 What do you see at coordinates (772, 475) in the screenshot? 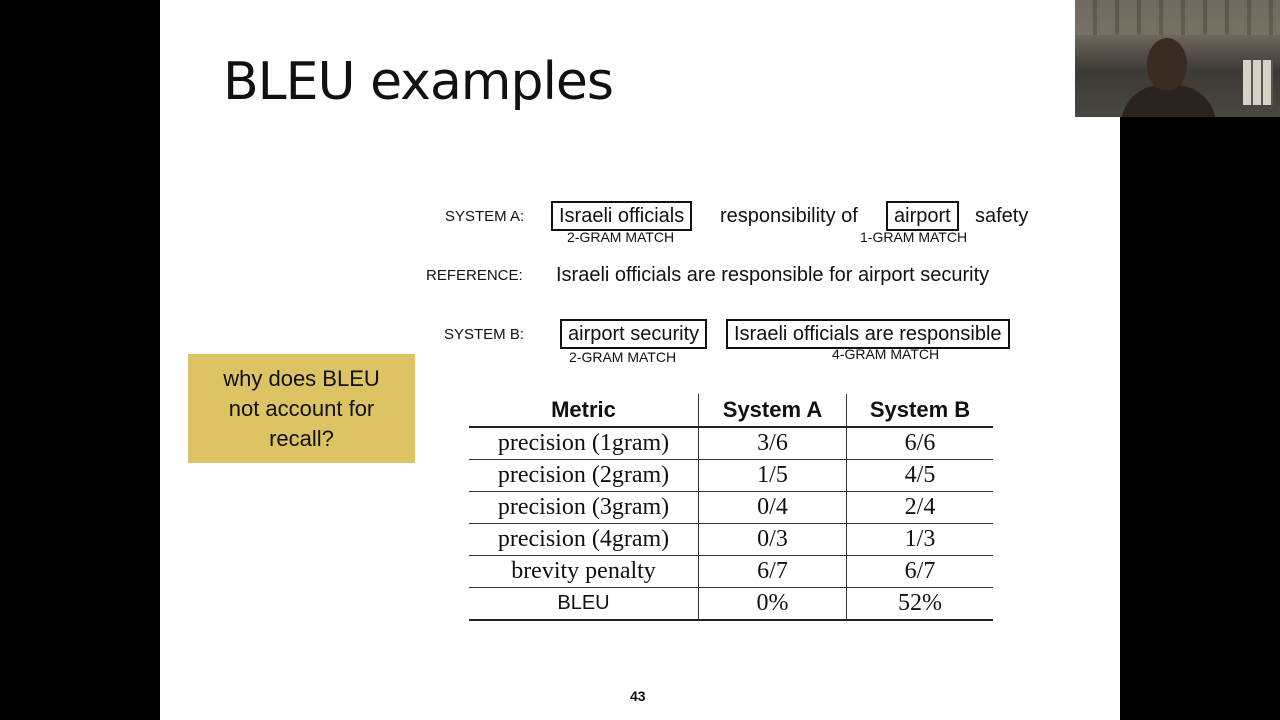
I see `system-a-value: 1/5` at bounding box center [772, 475].